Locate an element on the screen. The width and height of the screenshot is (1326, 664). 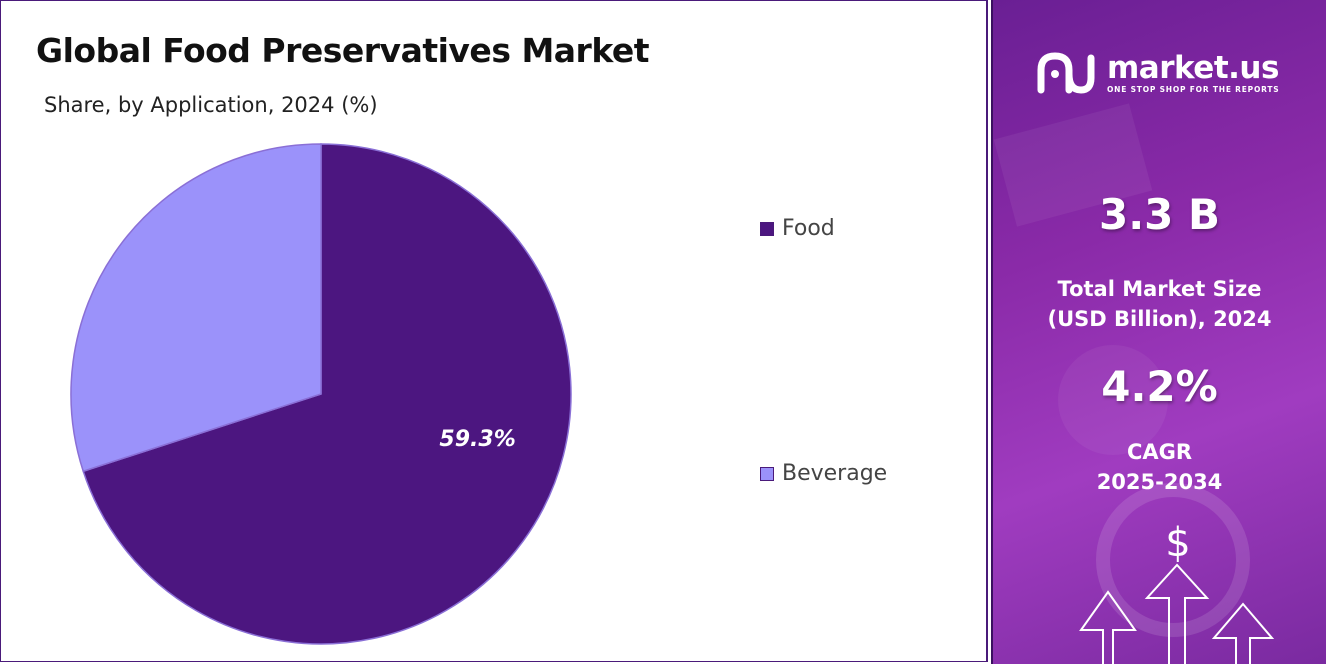
brand-tagline: ONE STOP SHOP FOR THE REPORTS is located at coordinates (1193, 89).